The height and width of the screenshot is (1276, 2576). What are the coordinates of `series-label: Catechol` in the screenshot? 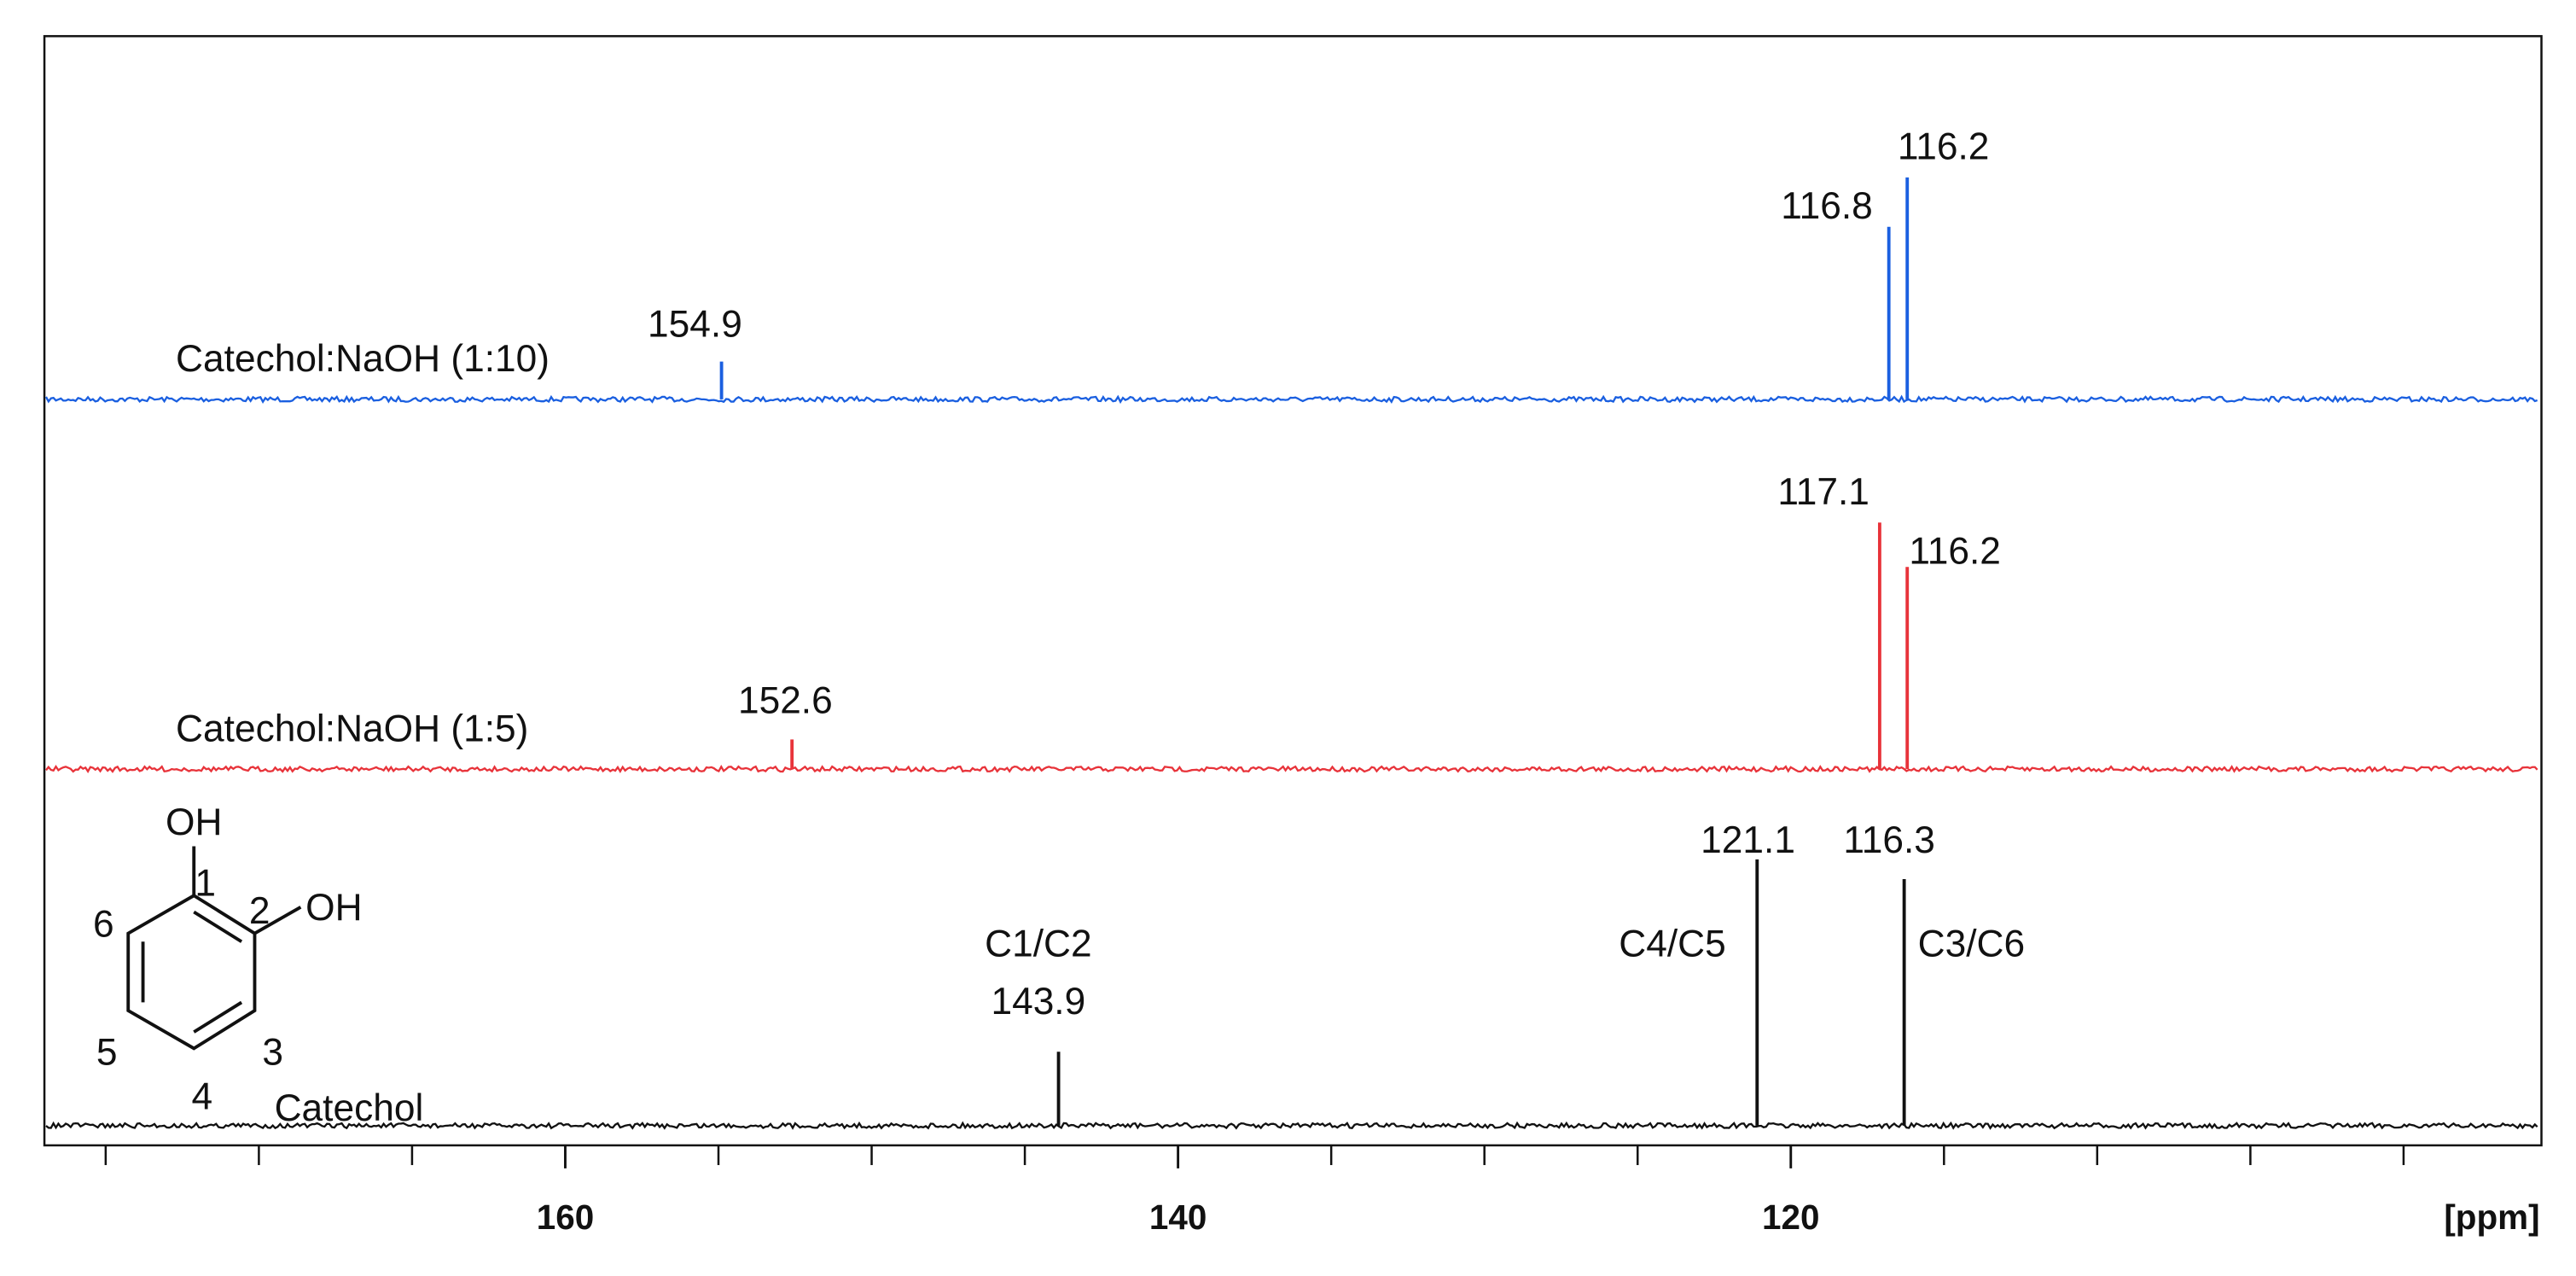 It's located at (350, 1108).